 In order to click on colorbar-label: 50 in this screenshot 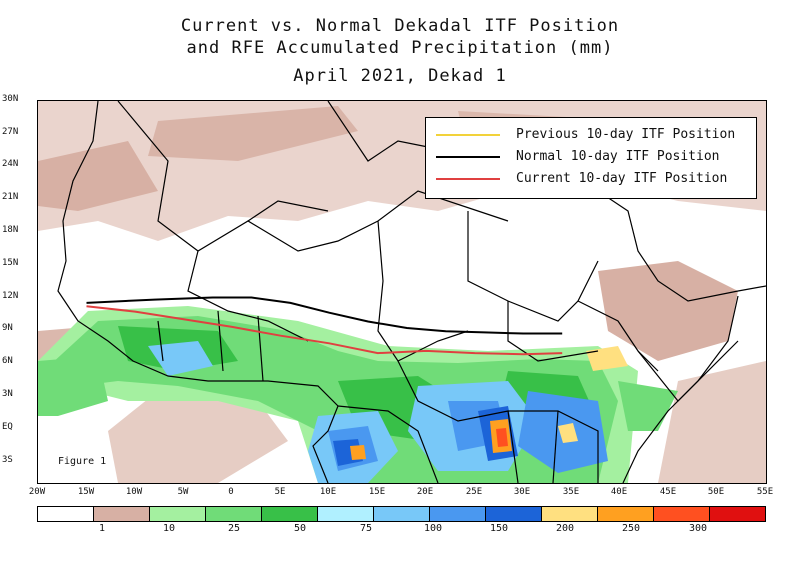, I will do `click(300, 528)`.